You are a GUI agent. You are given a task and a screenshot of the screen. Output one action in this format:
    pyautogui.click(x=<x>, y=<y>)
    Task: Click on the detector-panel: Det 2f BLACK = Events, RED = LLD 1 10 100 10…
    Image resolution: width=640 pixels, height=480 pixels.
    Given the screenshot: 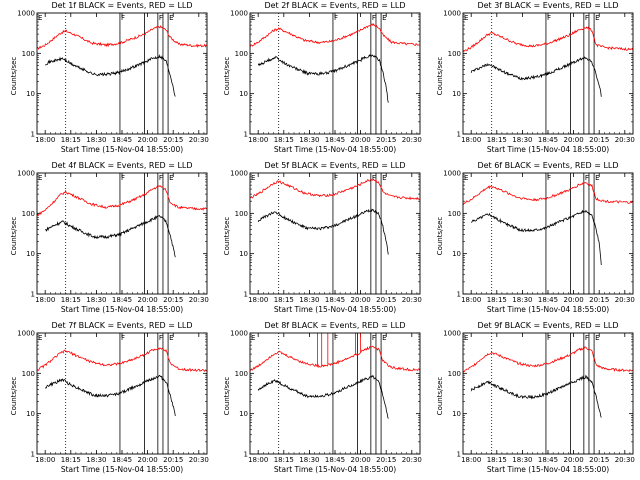 What is the action you would take?
    pyautogui.click(x=319, y=80)
    